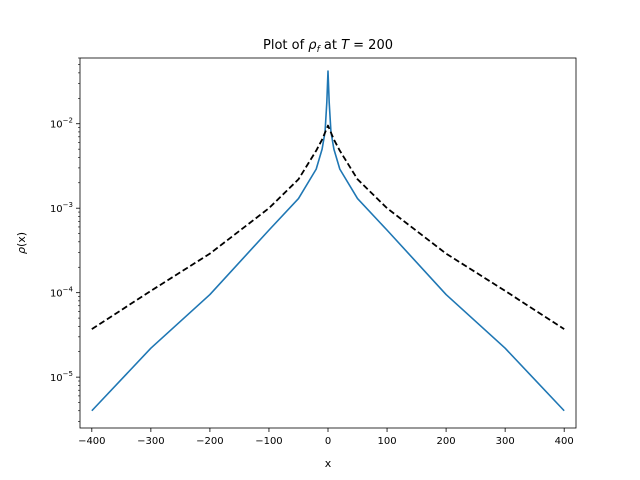 This screenshot has height=480, width=640. I want to click on x-tick-label: 100, so click(387, 441).